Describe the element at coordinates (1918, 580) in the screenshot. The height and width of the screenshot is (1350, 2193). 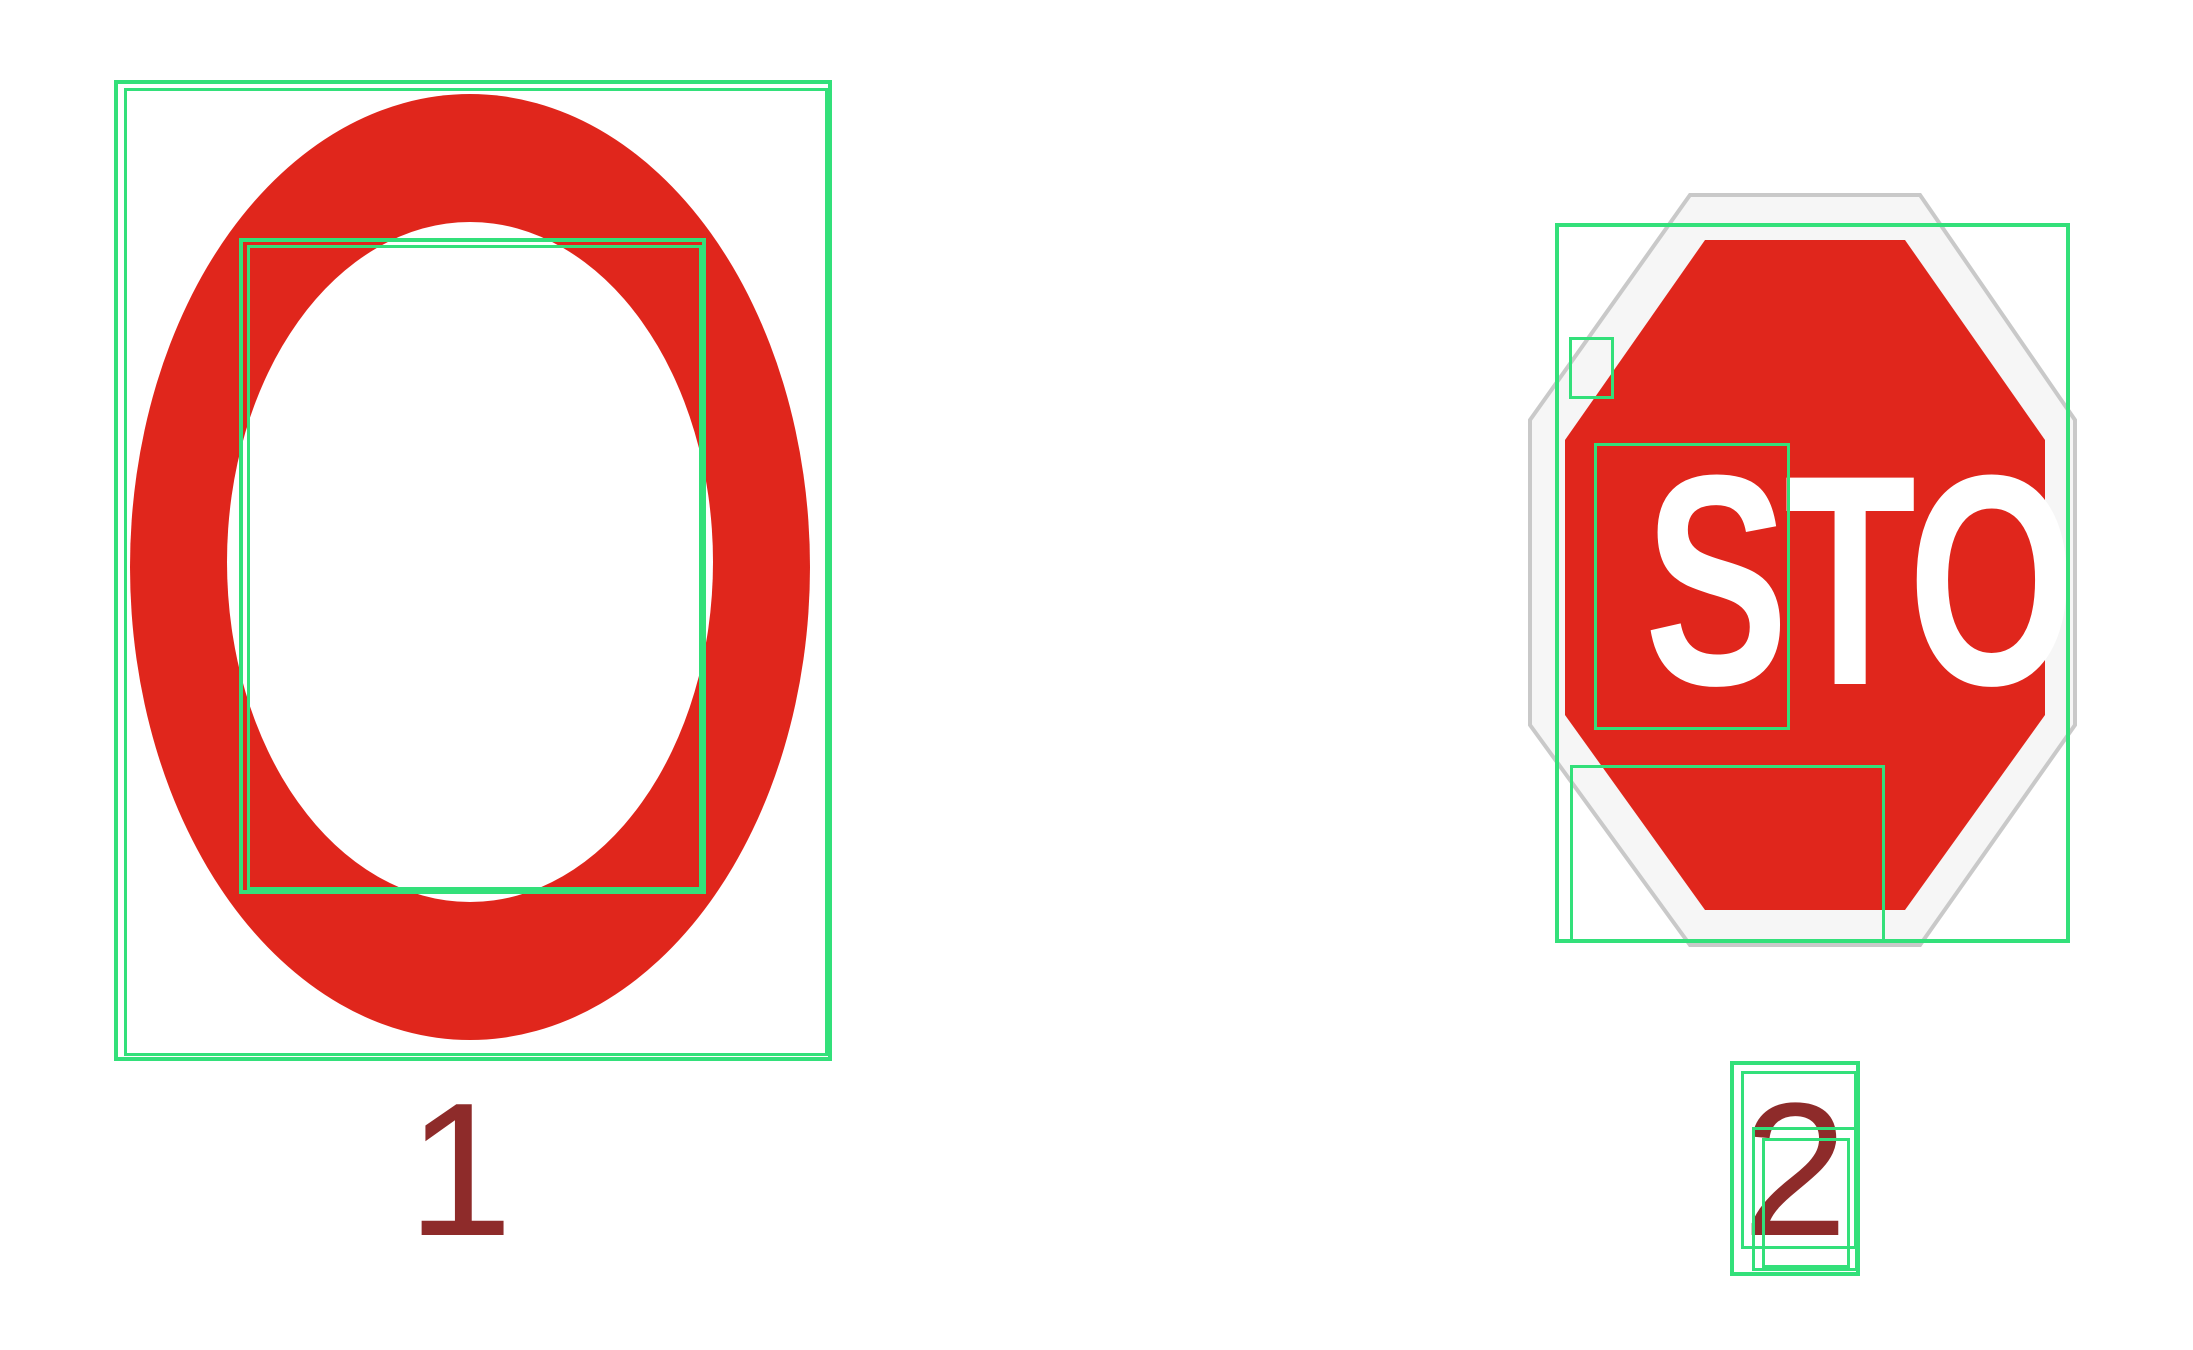
I see `stop-sign-text: STOP` at that location.